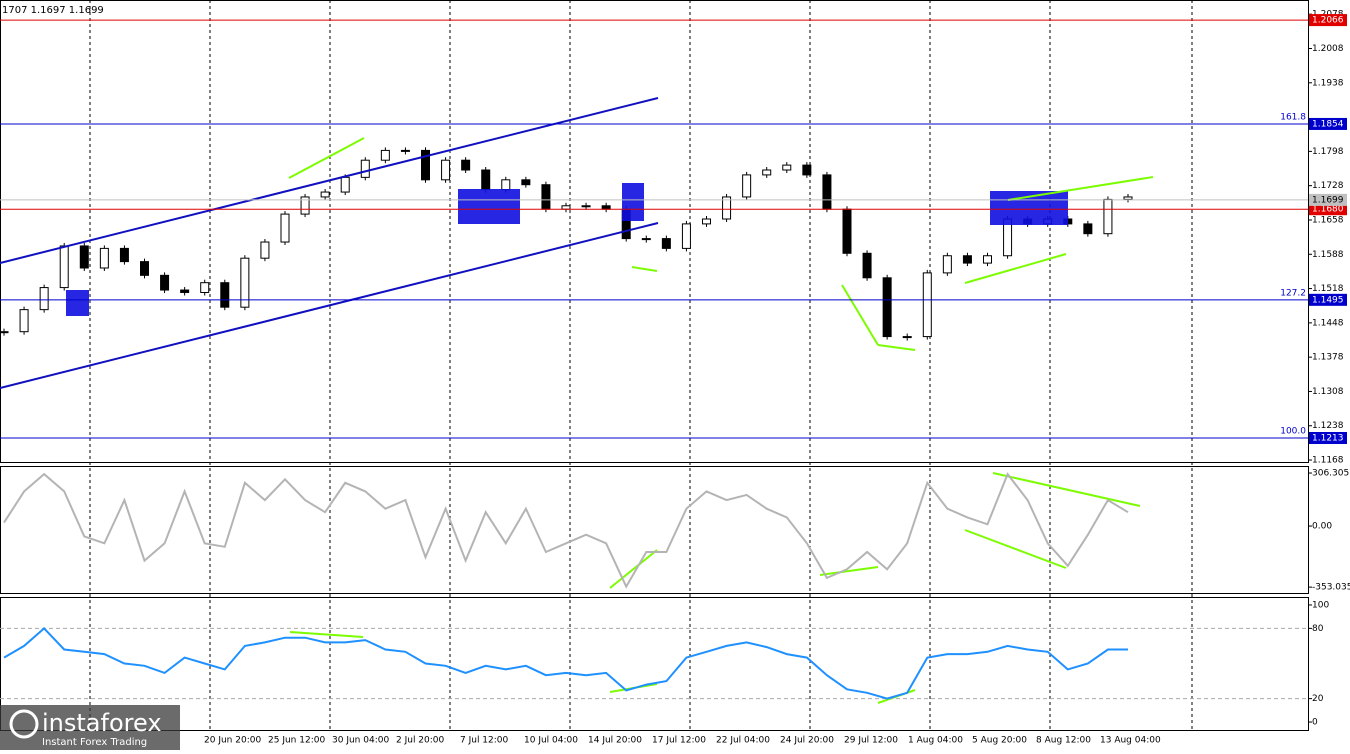 The width and height of the screenshot is (1350, 754). I want to click on y-tick-label: 1.1238, so click(1328, 426).